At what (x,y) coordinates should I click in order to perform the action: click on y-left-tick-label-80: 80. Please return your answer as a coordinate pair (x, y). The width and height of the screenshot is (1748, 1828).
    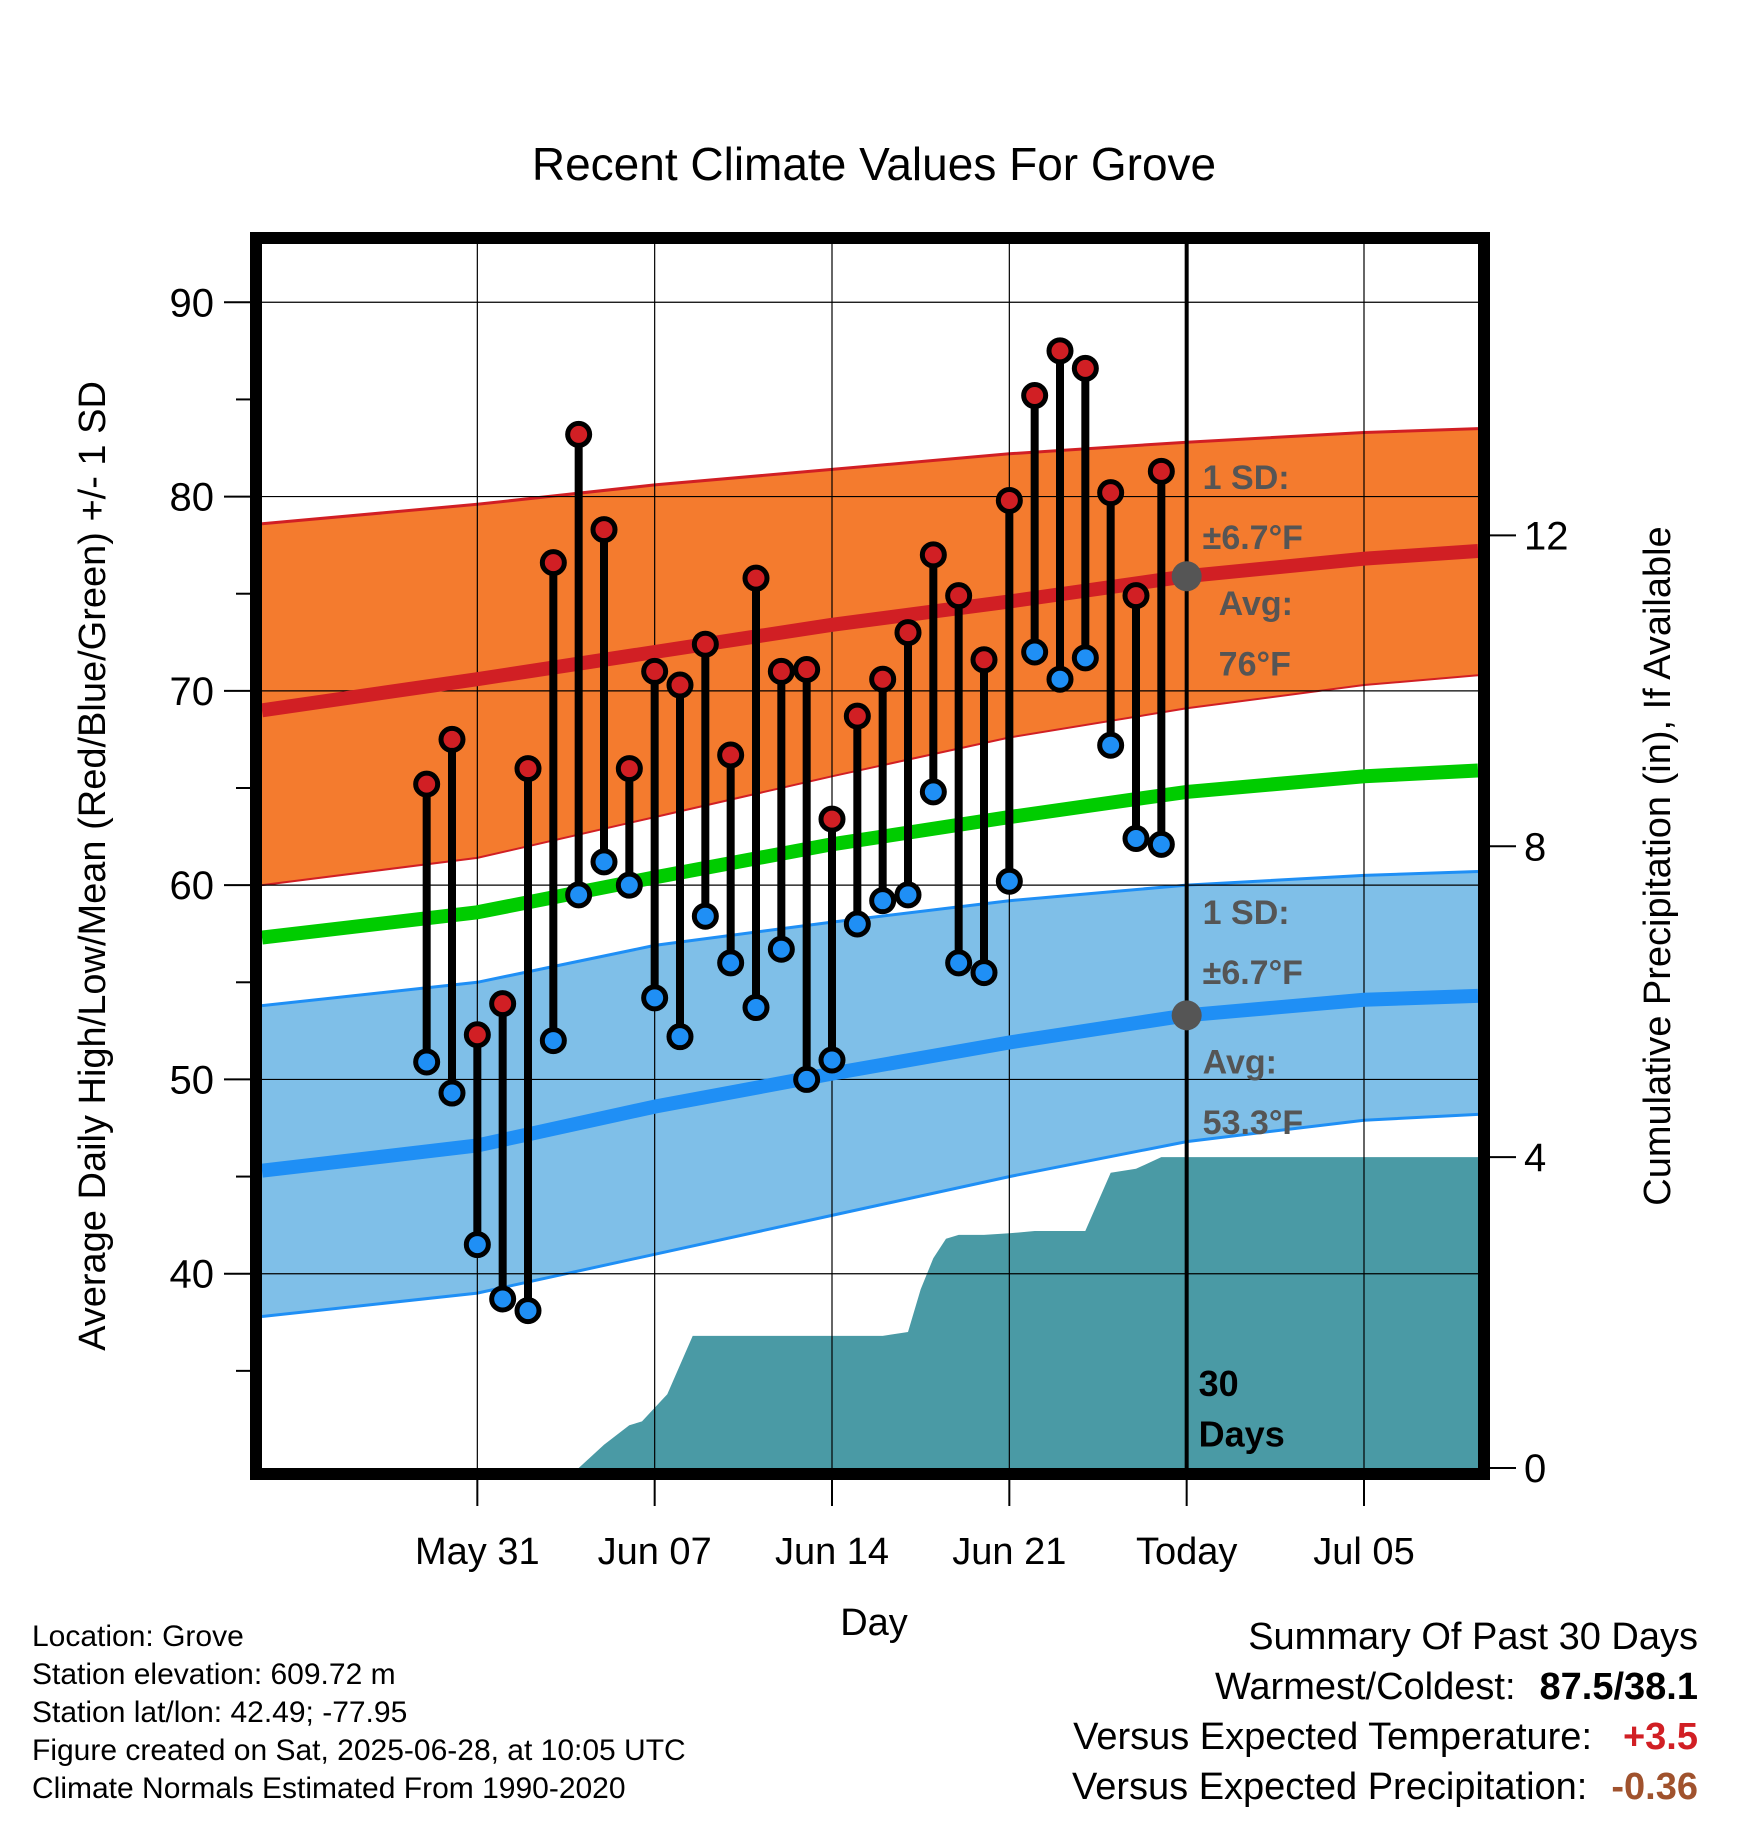
    Looking at the image, I should click on (192, 498).